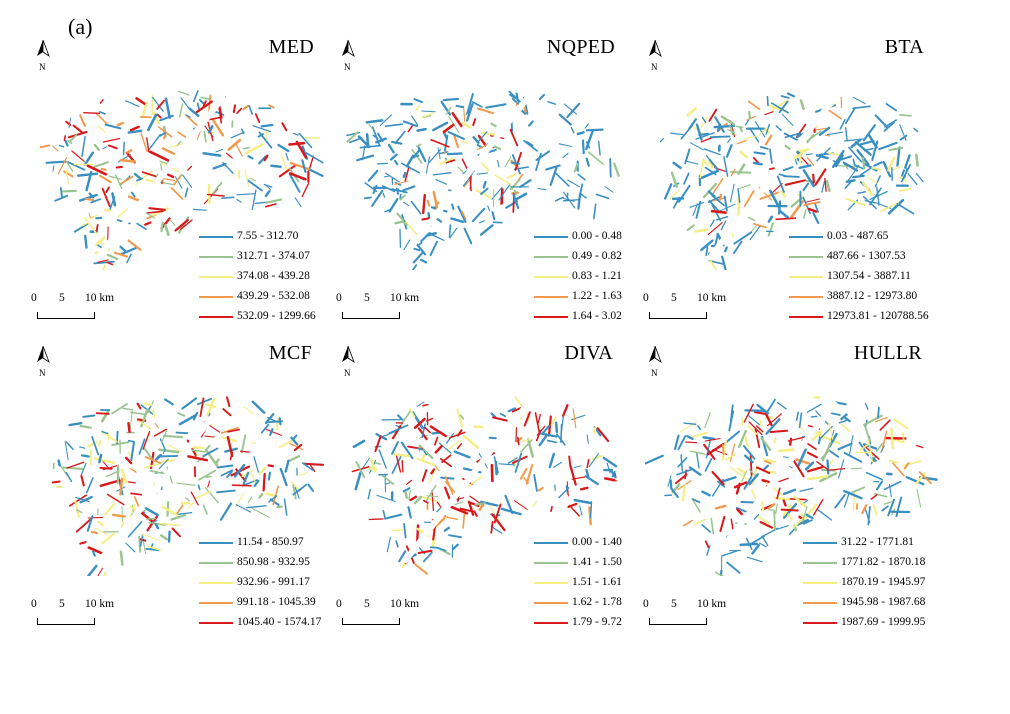 The image size is (1010, 714). Describe the element at coordinates (773, 482) in the screenshot. I see `river` at that location.